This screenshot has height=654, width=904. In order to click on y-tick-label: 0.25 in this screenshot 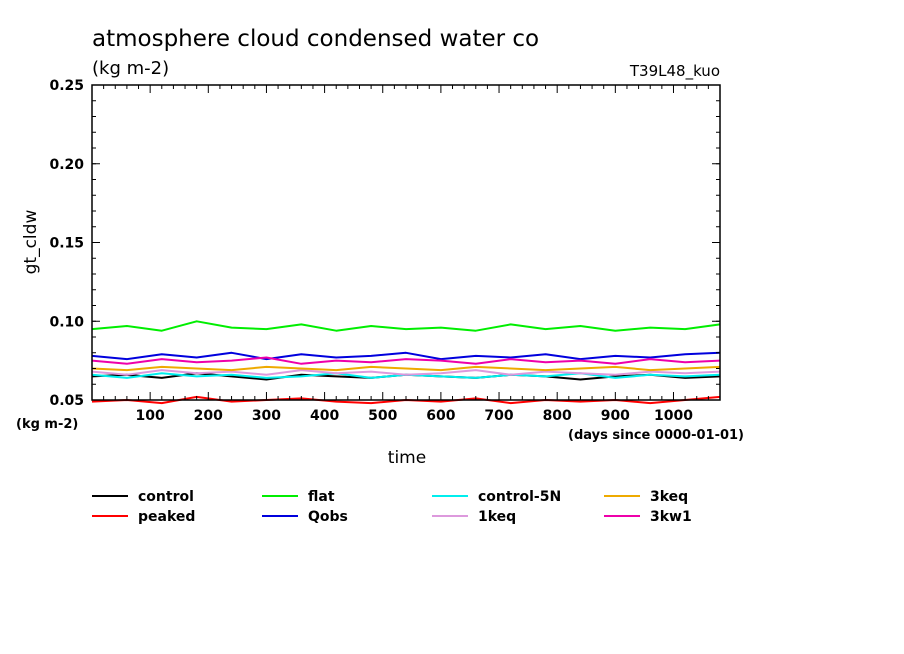, I will do `click(66, 86)`.